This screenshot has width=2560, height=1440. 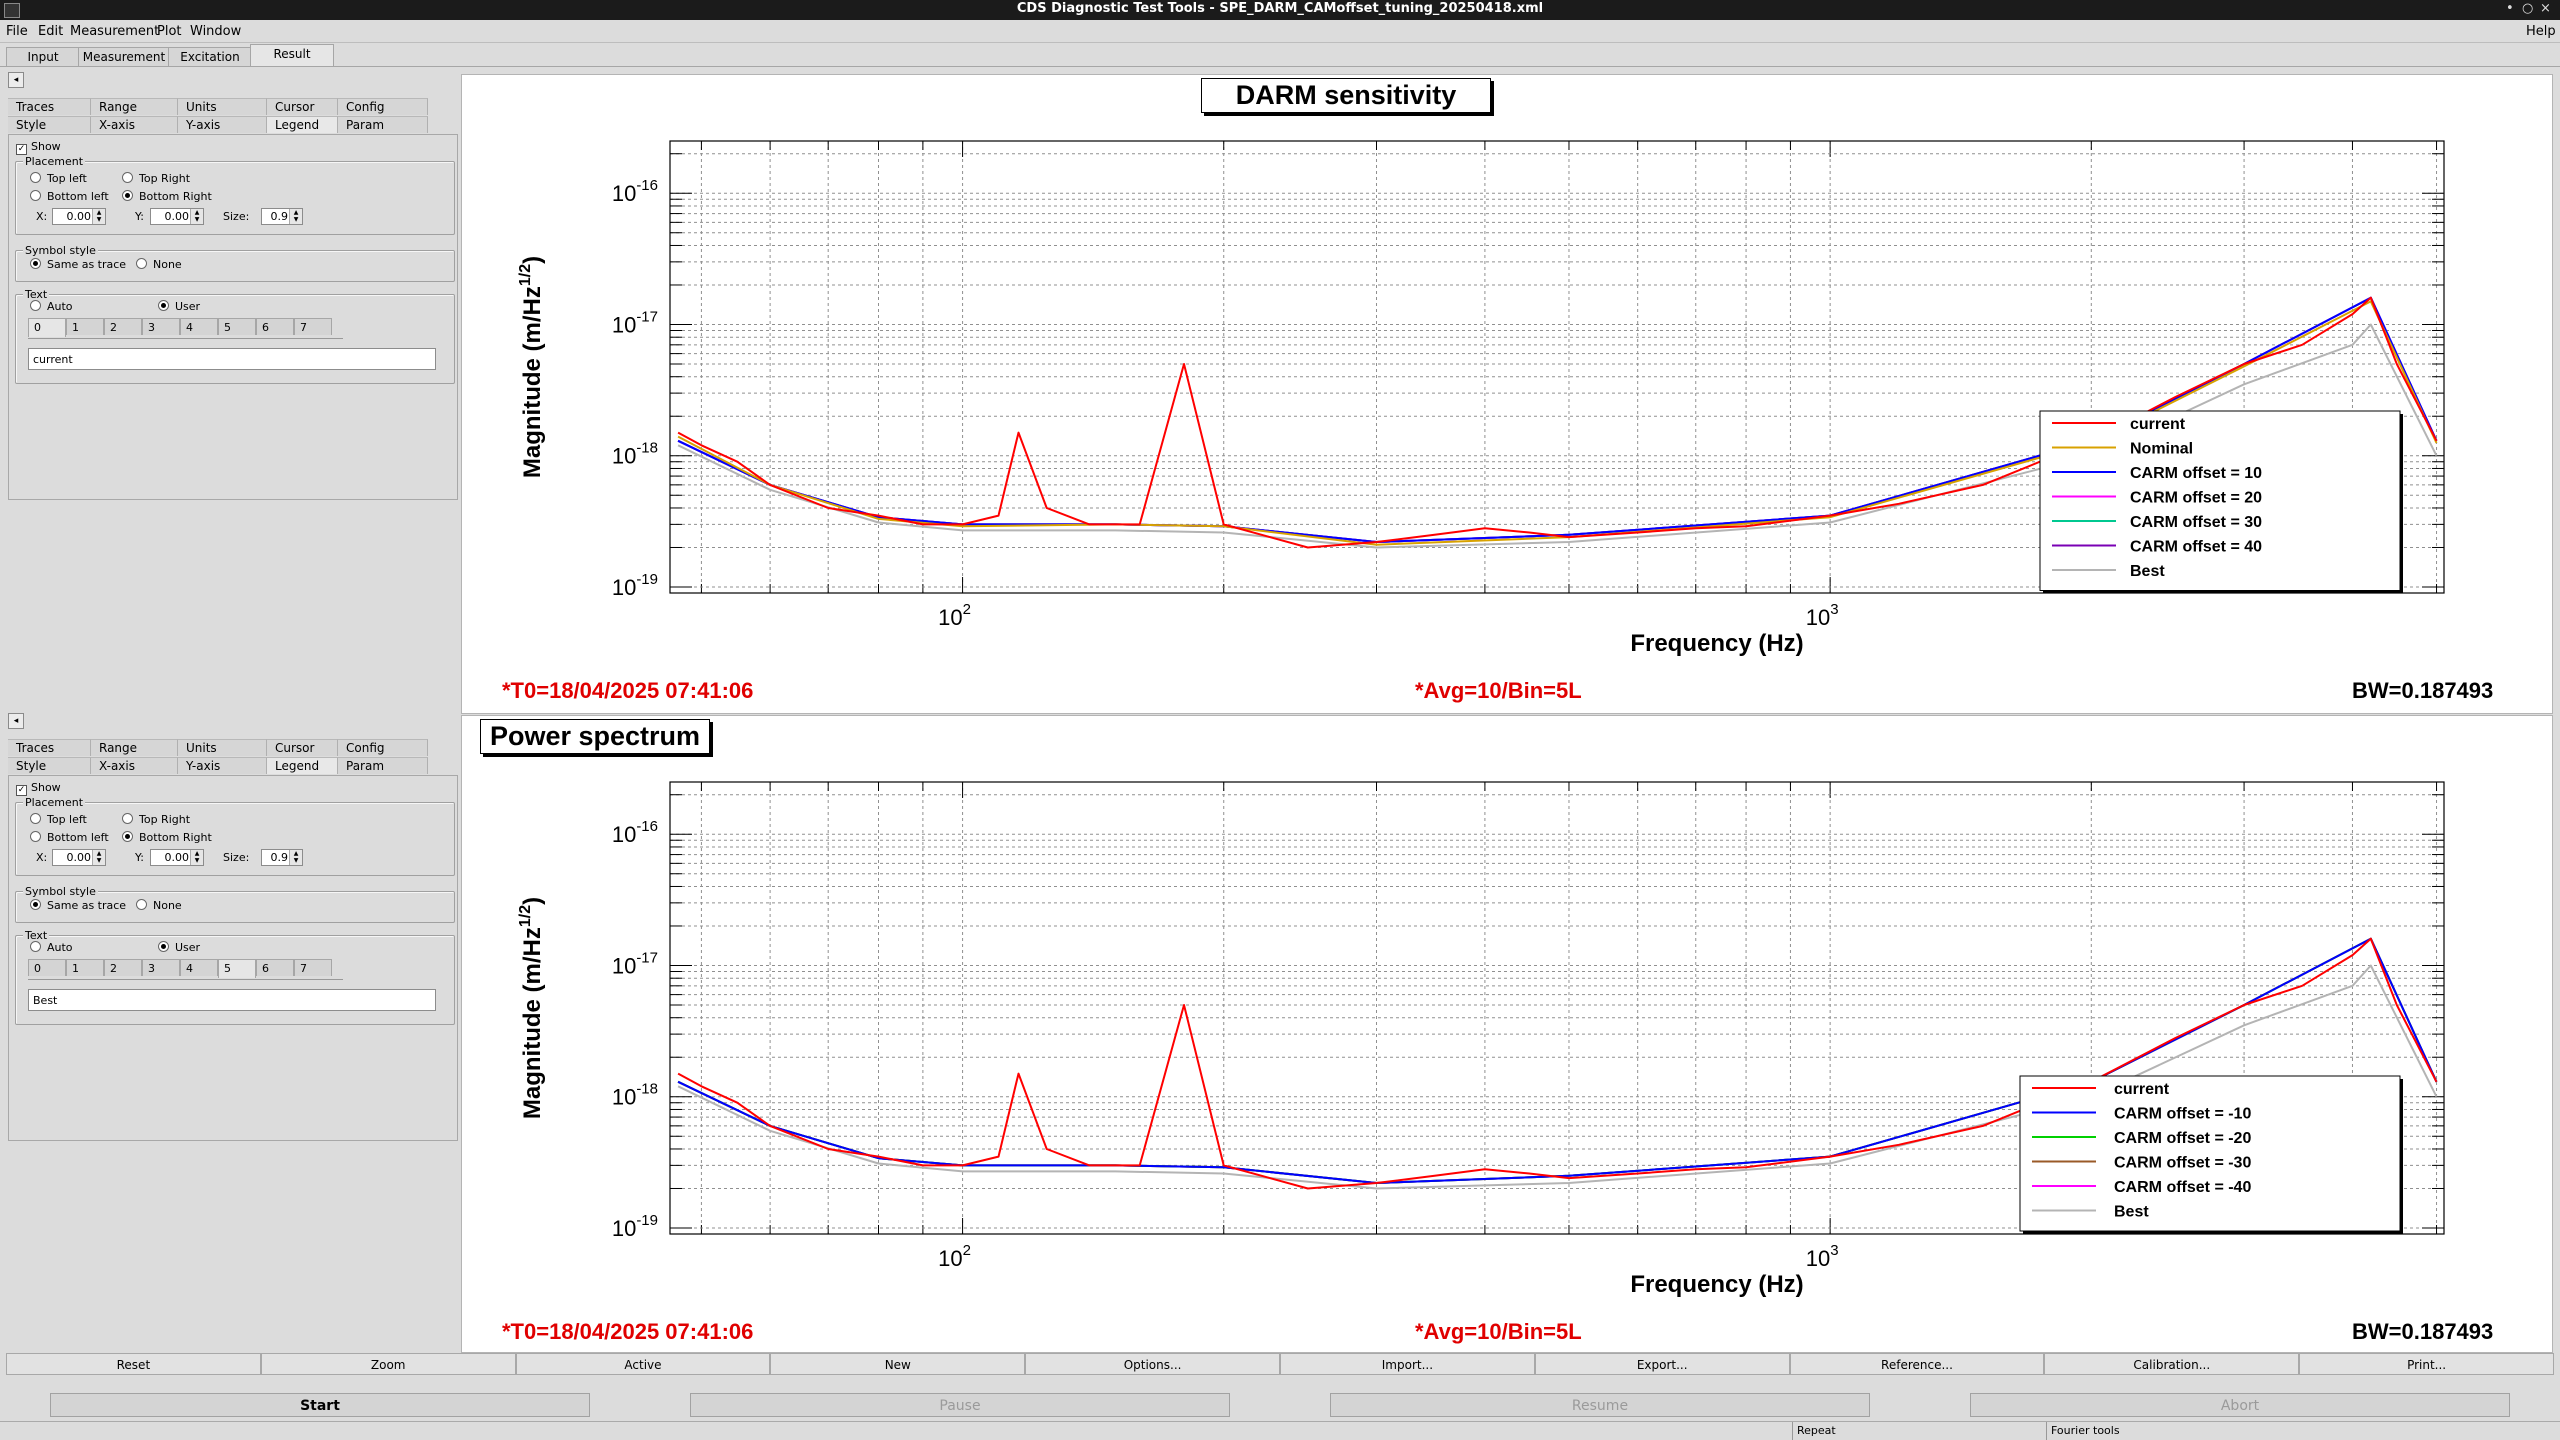 I want to click on legend-text-input: Best, so click(x=232, y=1000).